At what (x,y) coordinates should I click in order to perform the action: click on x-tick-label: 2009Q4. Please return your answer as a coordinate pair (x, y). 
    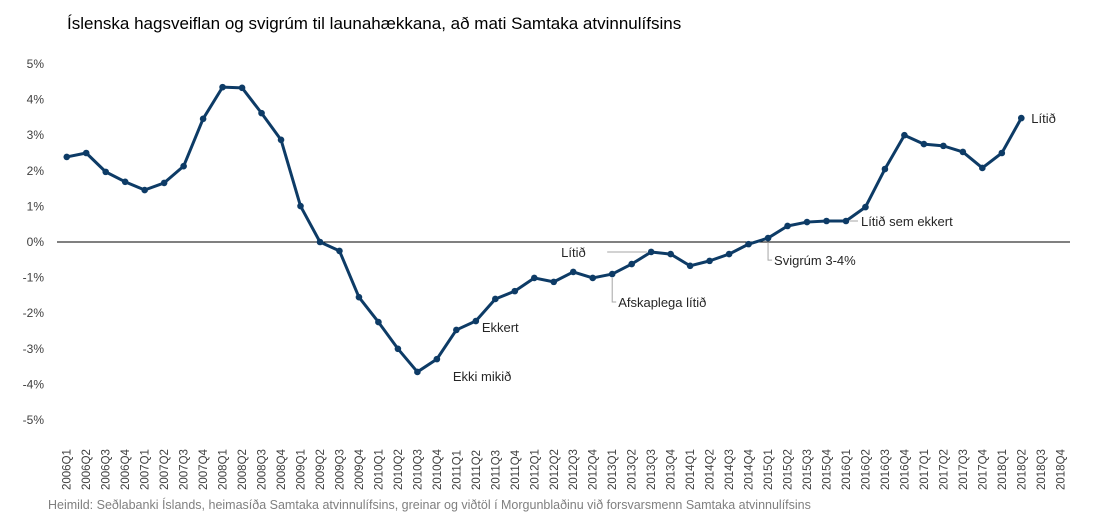
    Looking at the image, I should click on (360, 469).